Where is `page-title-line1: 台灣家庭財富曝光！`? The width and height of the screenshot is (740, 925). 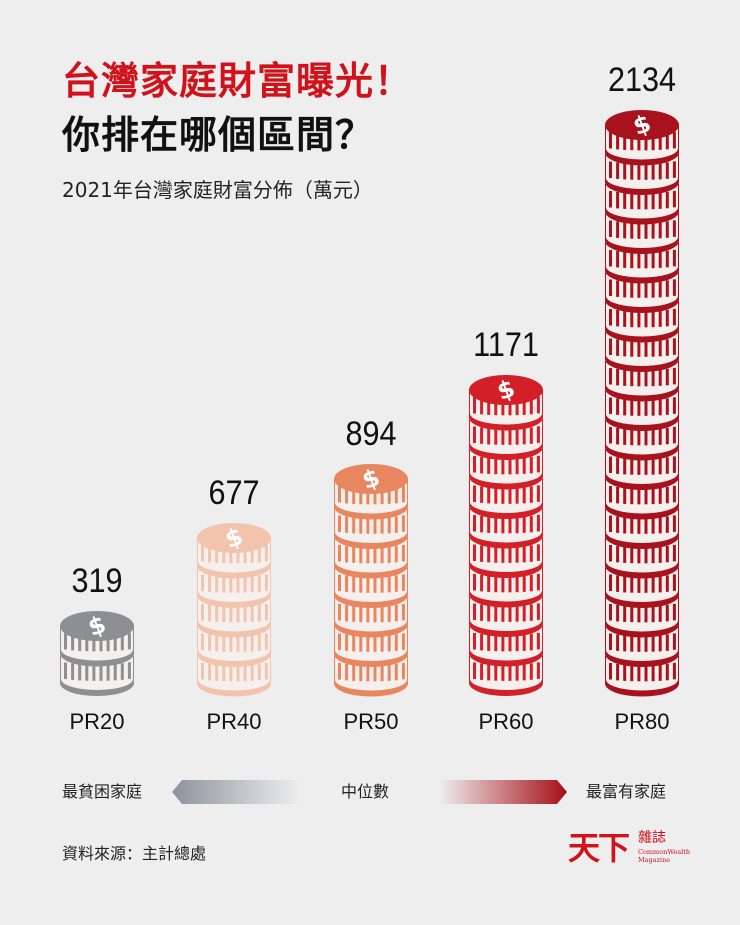
page-title-line1: 台灣家庭財富曝光！ is located at coordinates (238, 81).